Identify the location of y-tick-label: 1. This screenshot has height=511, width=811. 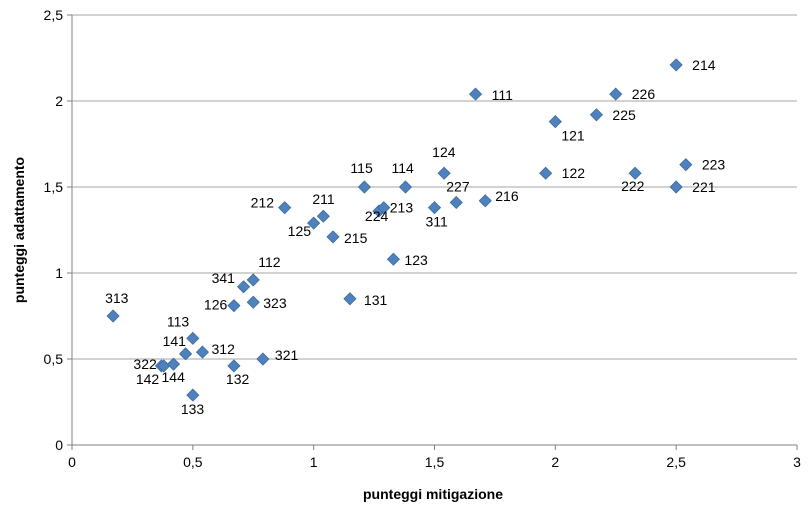
(59, 273).